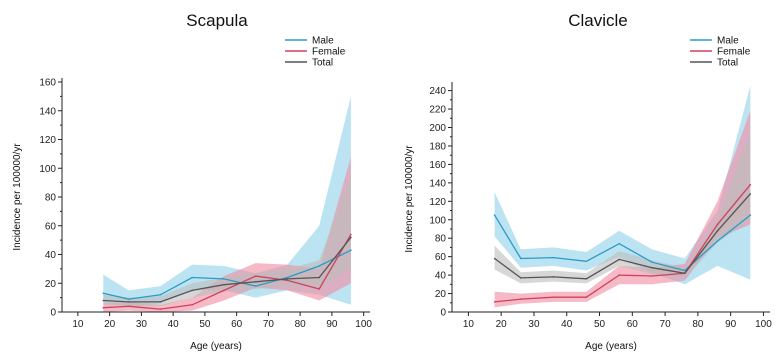 This screenshot has width=778, height=354. What do you see at coordinates (437, 110) in the screenshot?
I see `y-tick-label: 220` at bounding box center [437, 110].